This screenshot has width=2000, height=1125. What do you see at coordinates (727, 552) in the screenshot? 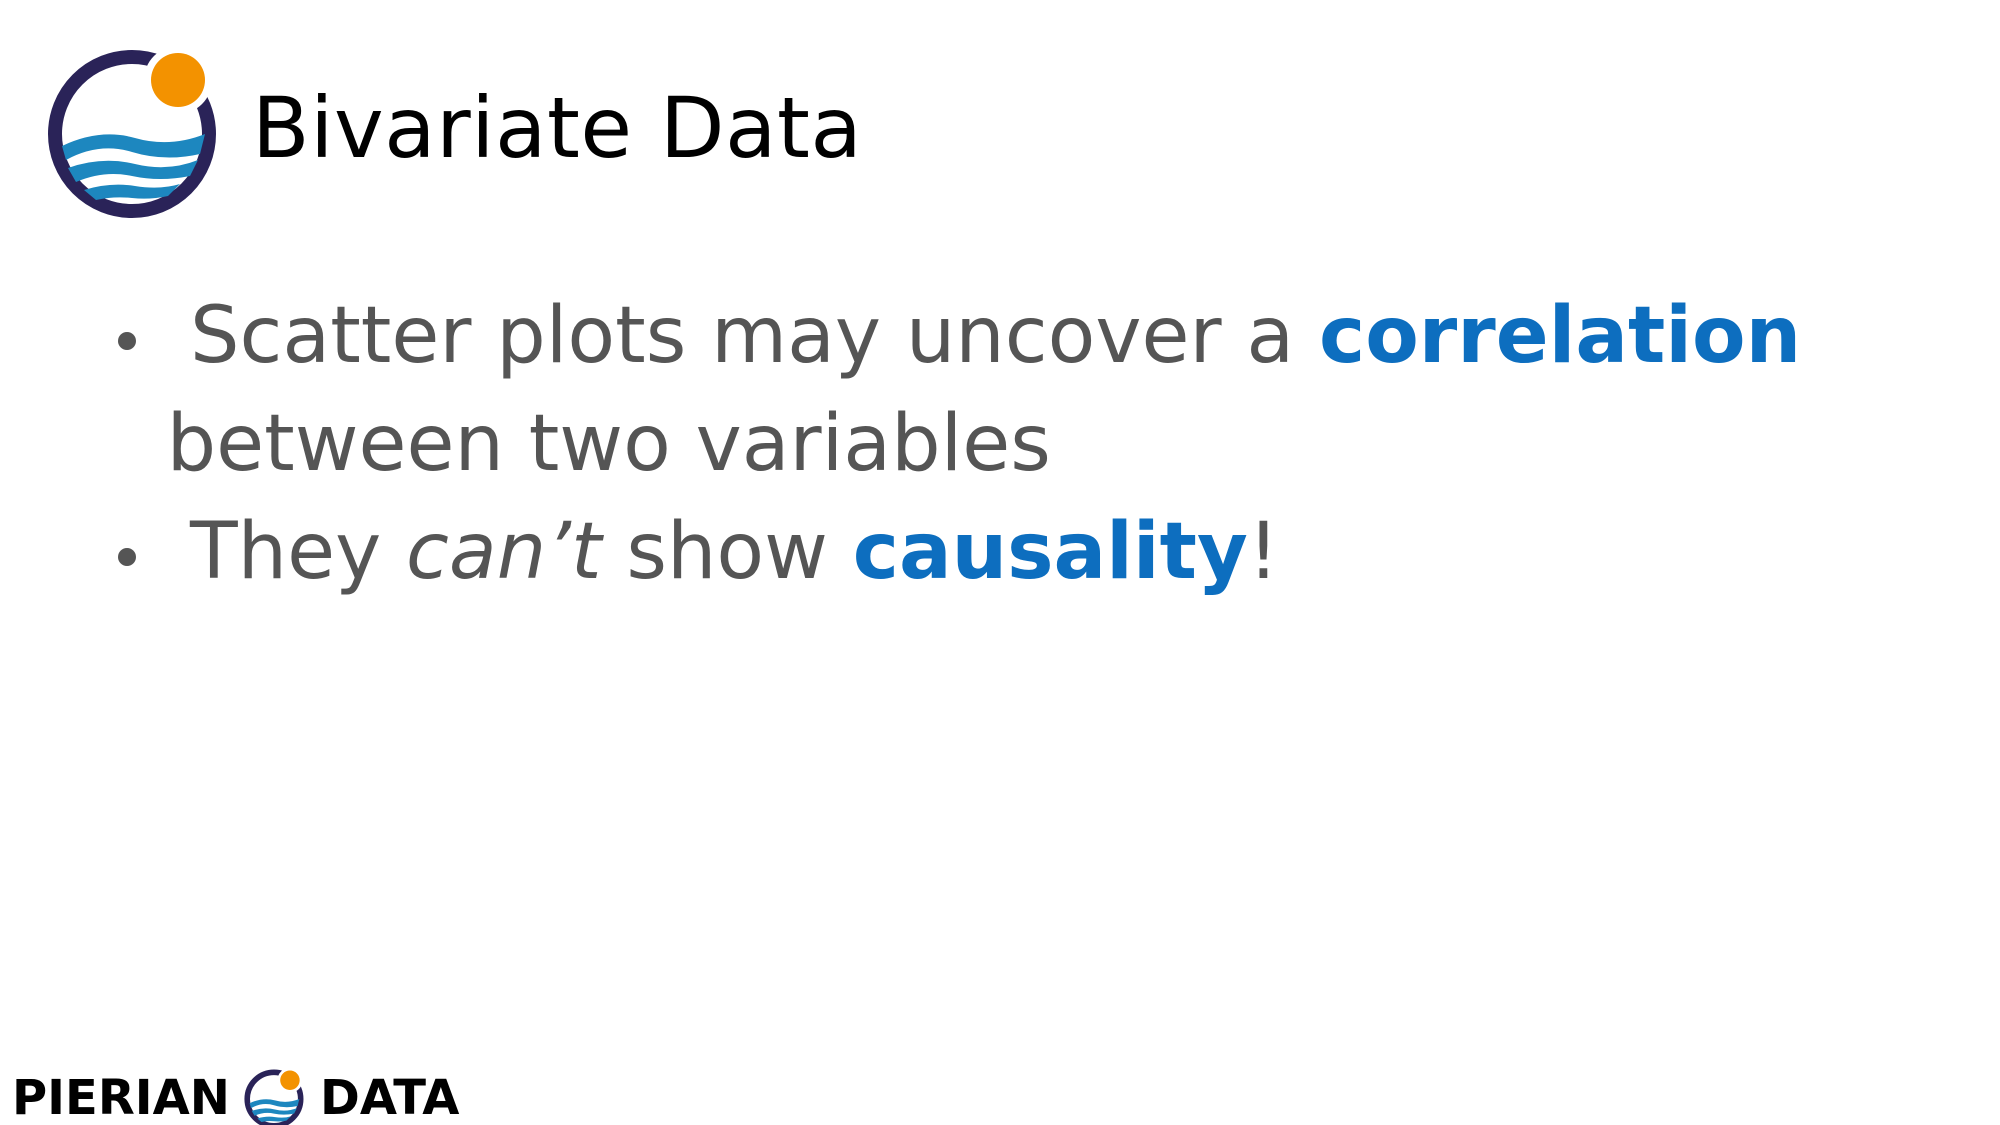
I see `bullet-text: show` at bounding box center [727, 552].